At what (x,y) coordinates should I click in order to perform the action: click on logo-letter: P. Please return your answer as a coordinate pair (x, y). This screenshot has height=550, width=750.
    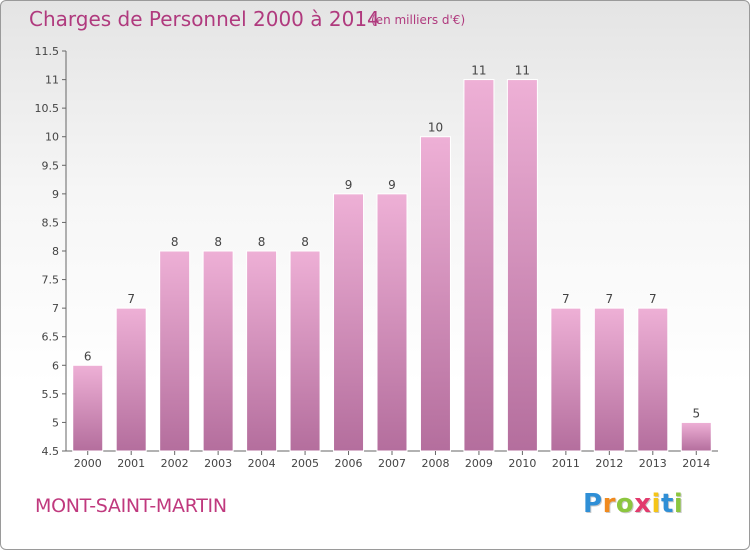
    Looking at the image, I should click on (593, 504).